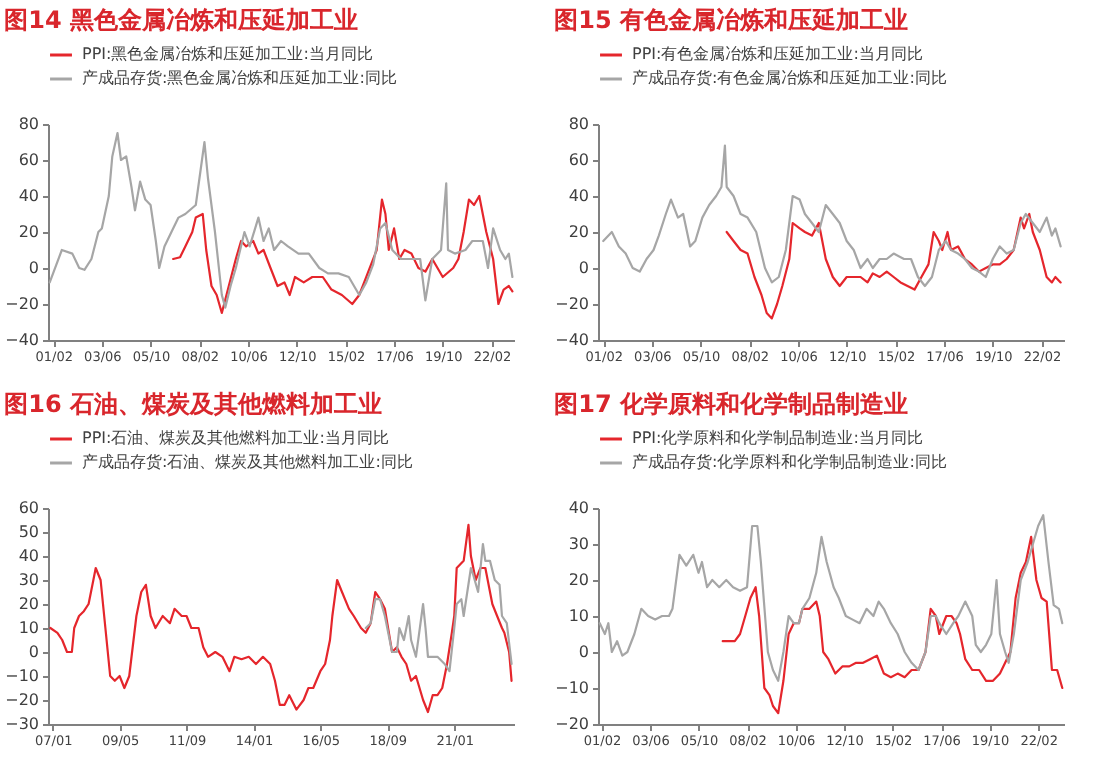 This screenshot has width=1100, height=768. What do you see at coordinates (789, 462) in the screenshot?
I see `legend-label: 产成品存货:化学原料和化学制品制造业:同比` at bounding box center [789, 462].